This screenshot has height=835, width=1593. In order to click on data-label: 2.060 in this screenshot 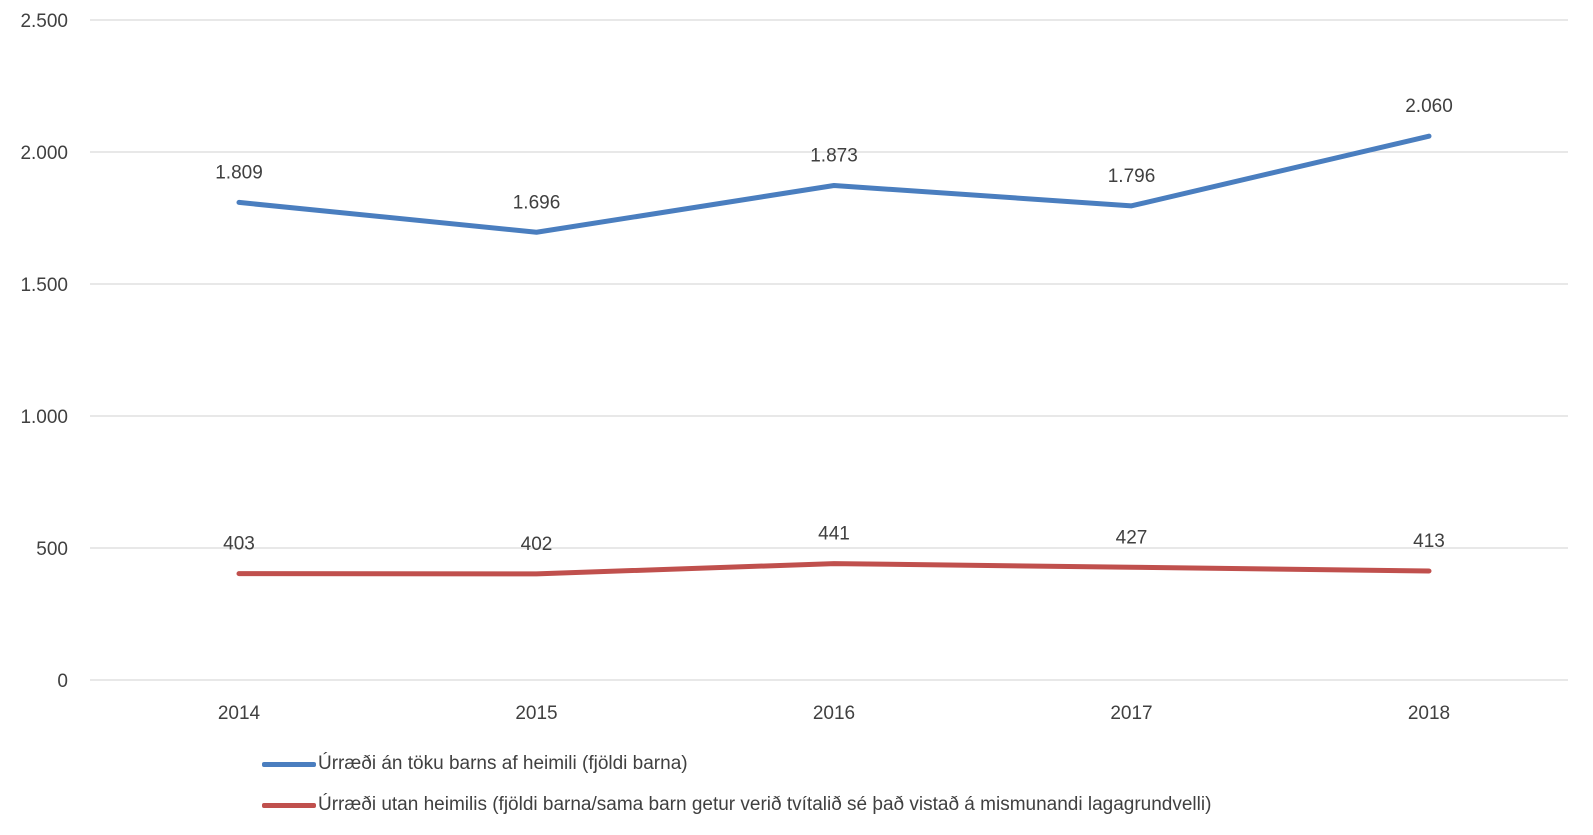, I will do `click(1429, 106)`.